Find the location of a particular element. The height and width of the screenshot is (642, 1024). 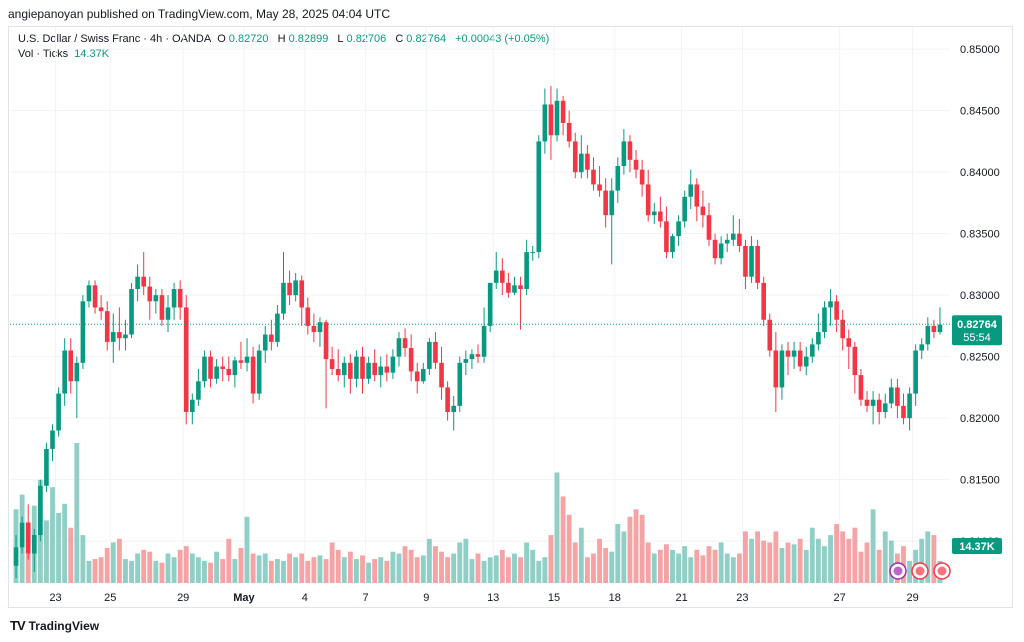

volume-badge-value: 14.37K is located at coordinates (977, 547).